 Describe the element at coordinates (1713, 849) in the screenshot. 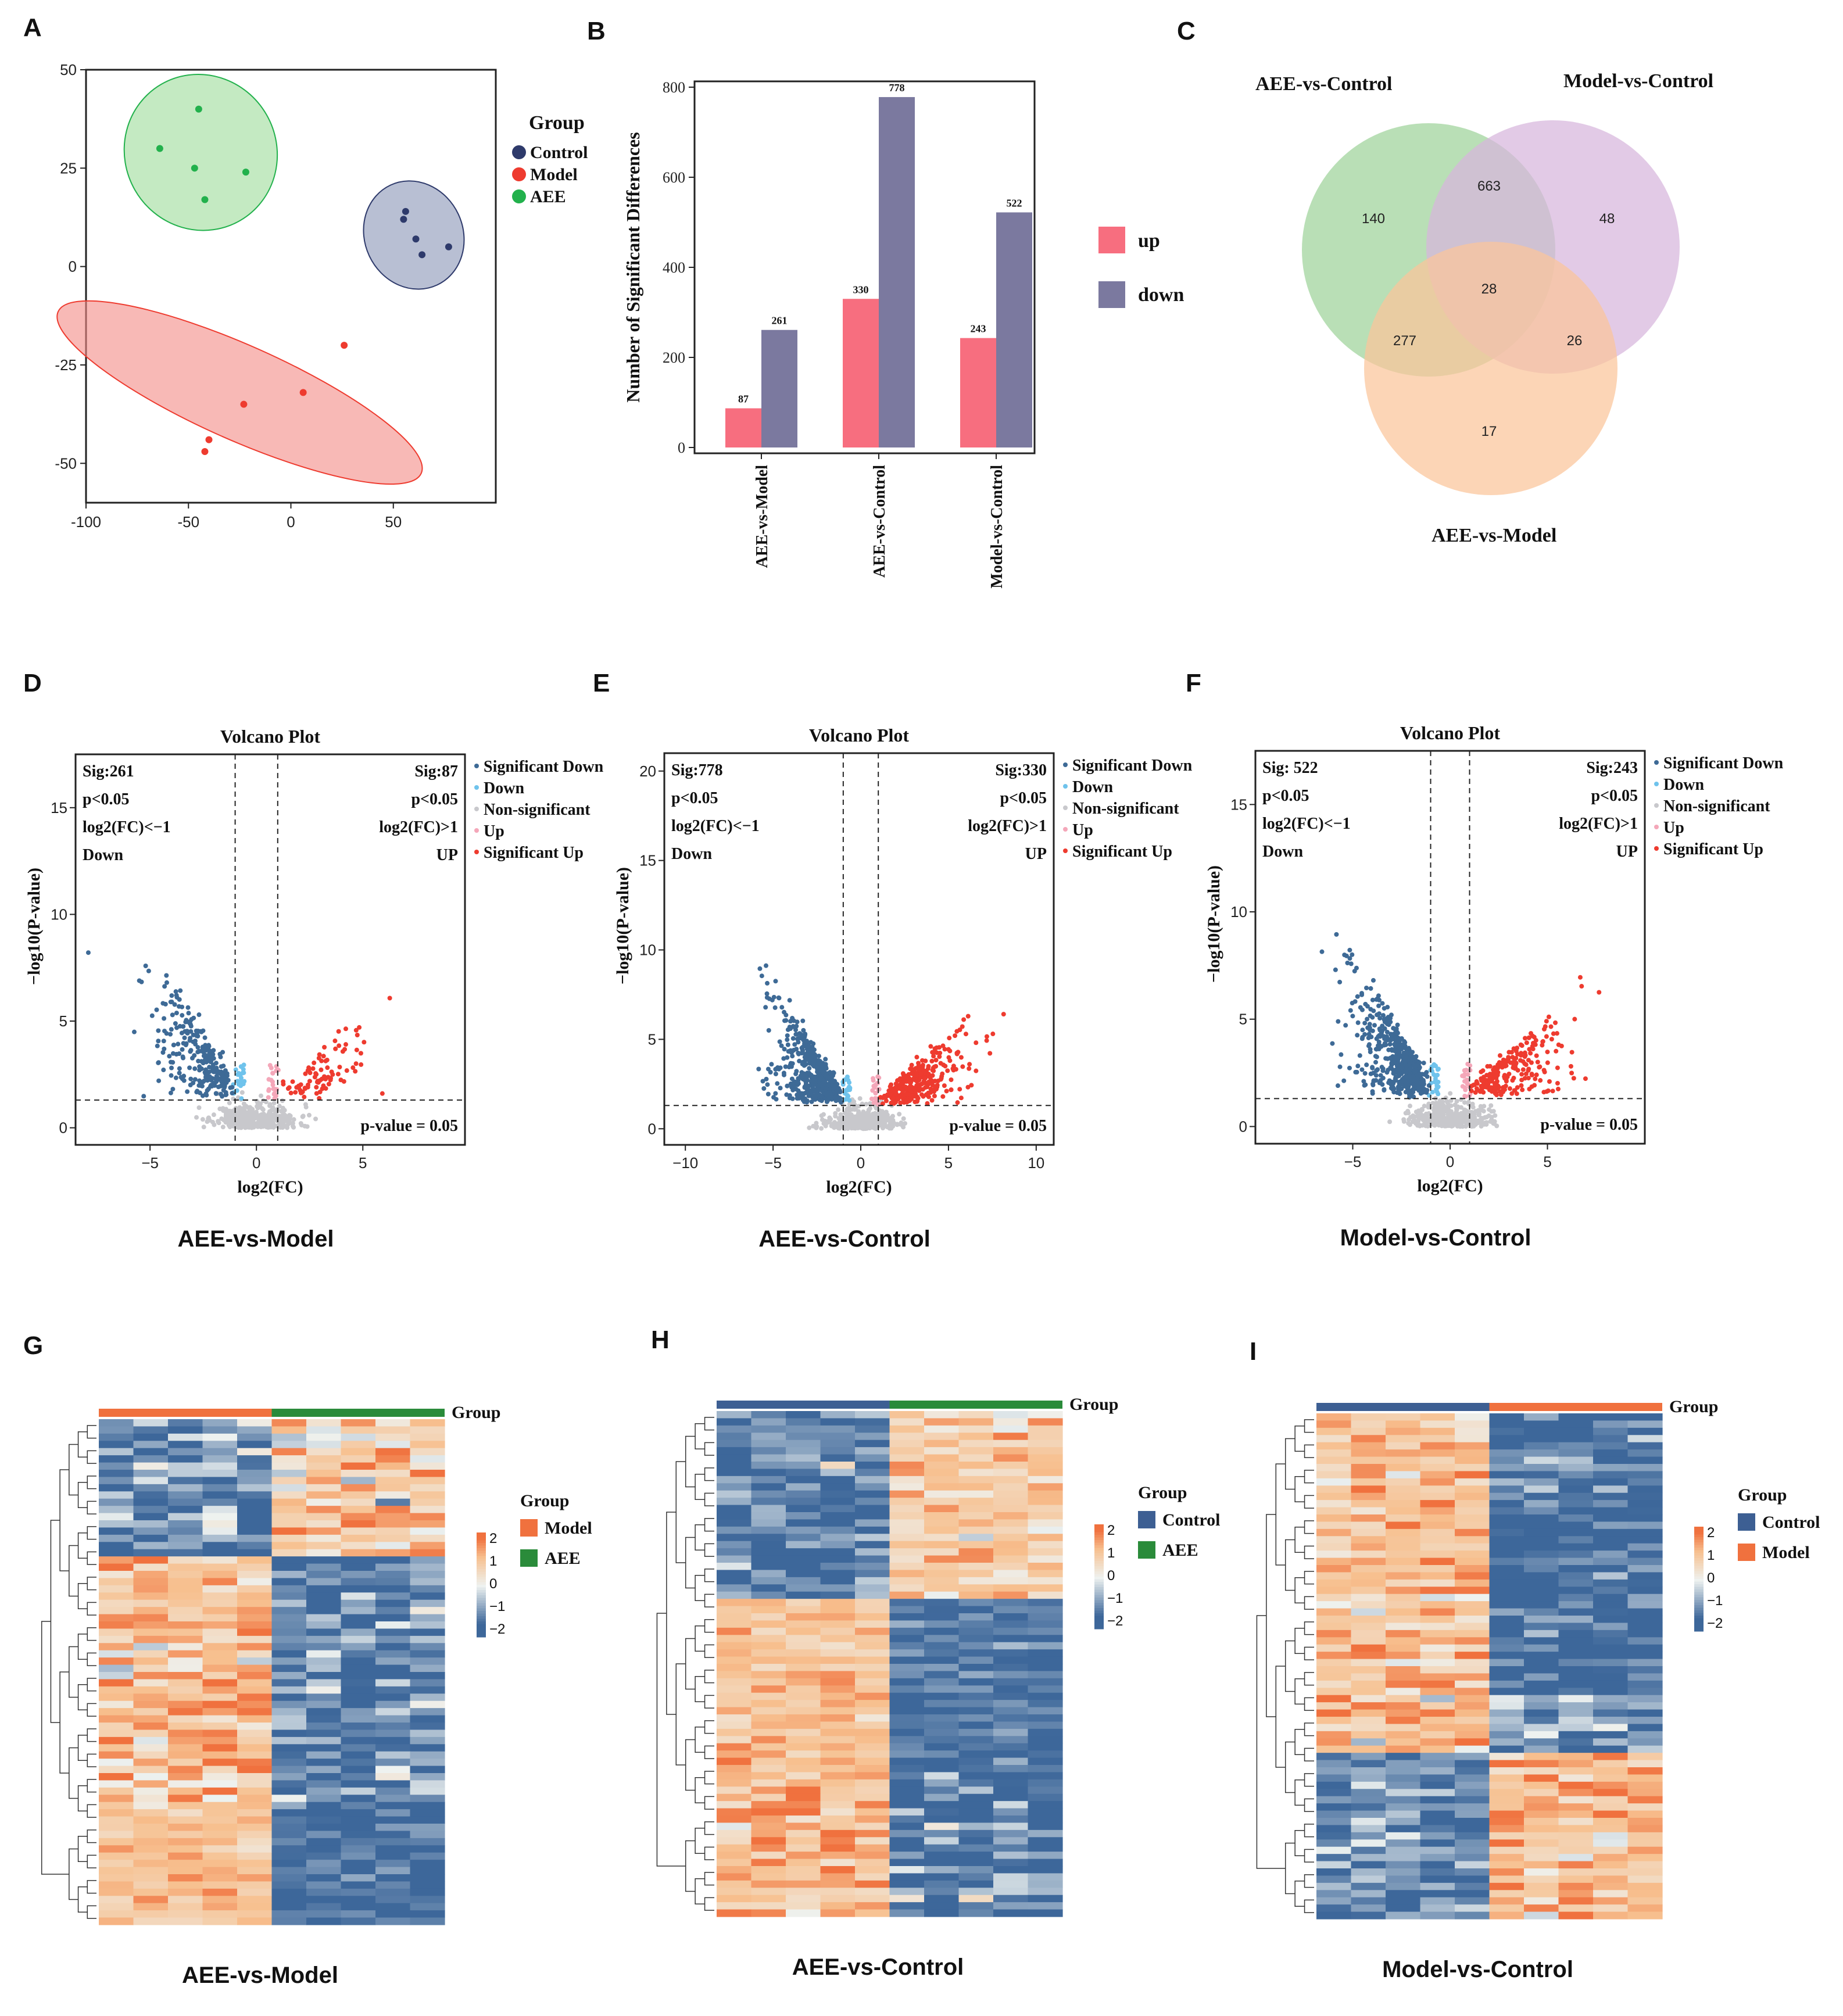

I see `volcano-legend-item: Significant Up` at that location.